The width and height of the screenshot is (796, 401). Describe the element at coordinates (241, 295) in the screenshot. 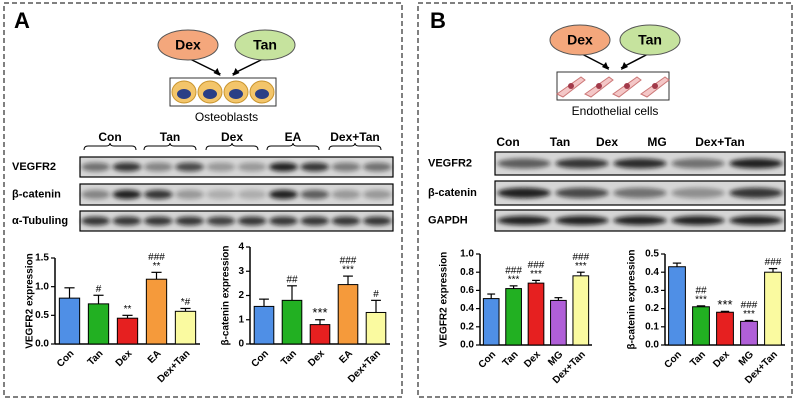

I see `y-tick-label: 2` at that location.